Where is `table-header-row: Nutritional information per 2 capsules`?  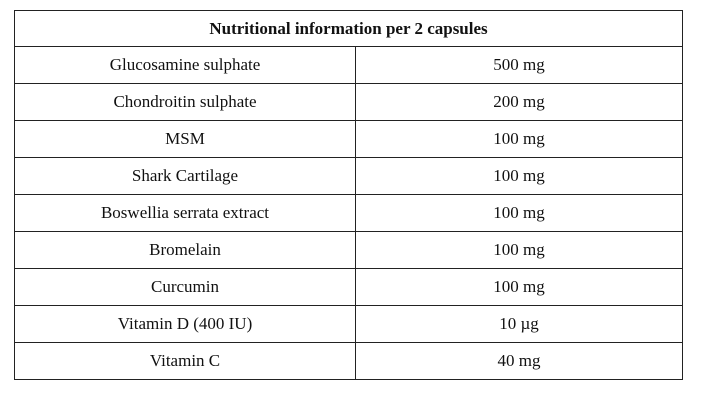 table-header-row: Nutritional information per 2 capsules is located at coordinates (348, 28).